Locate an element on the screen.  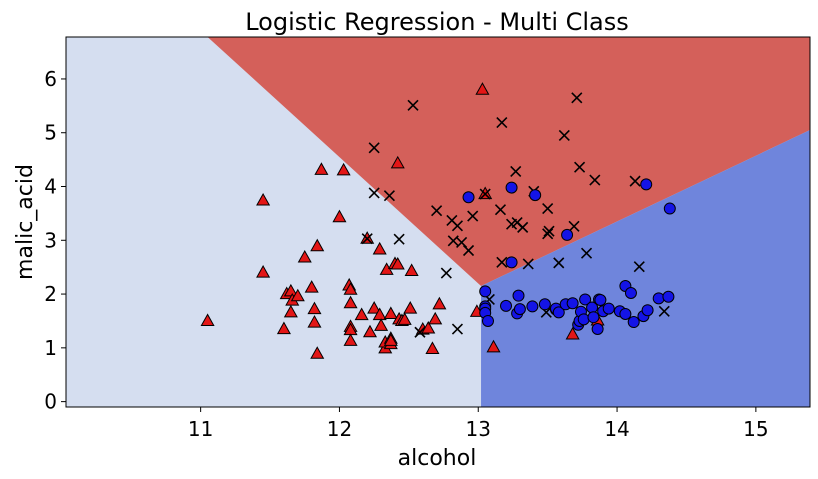
y-tick-label: 3 is located at coordinates (50, 240).